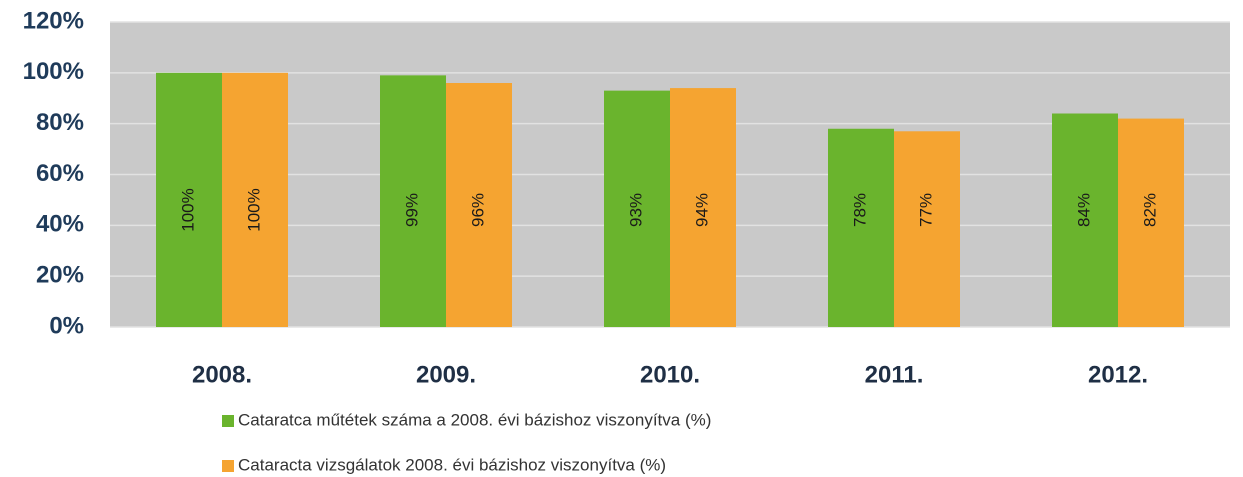 This screenshot has height=477, width=1243. I want to click on y-tick-label: 0%, so click(66, 325).